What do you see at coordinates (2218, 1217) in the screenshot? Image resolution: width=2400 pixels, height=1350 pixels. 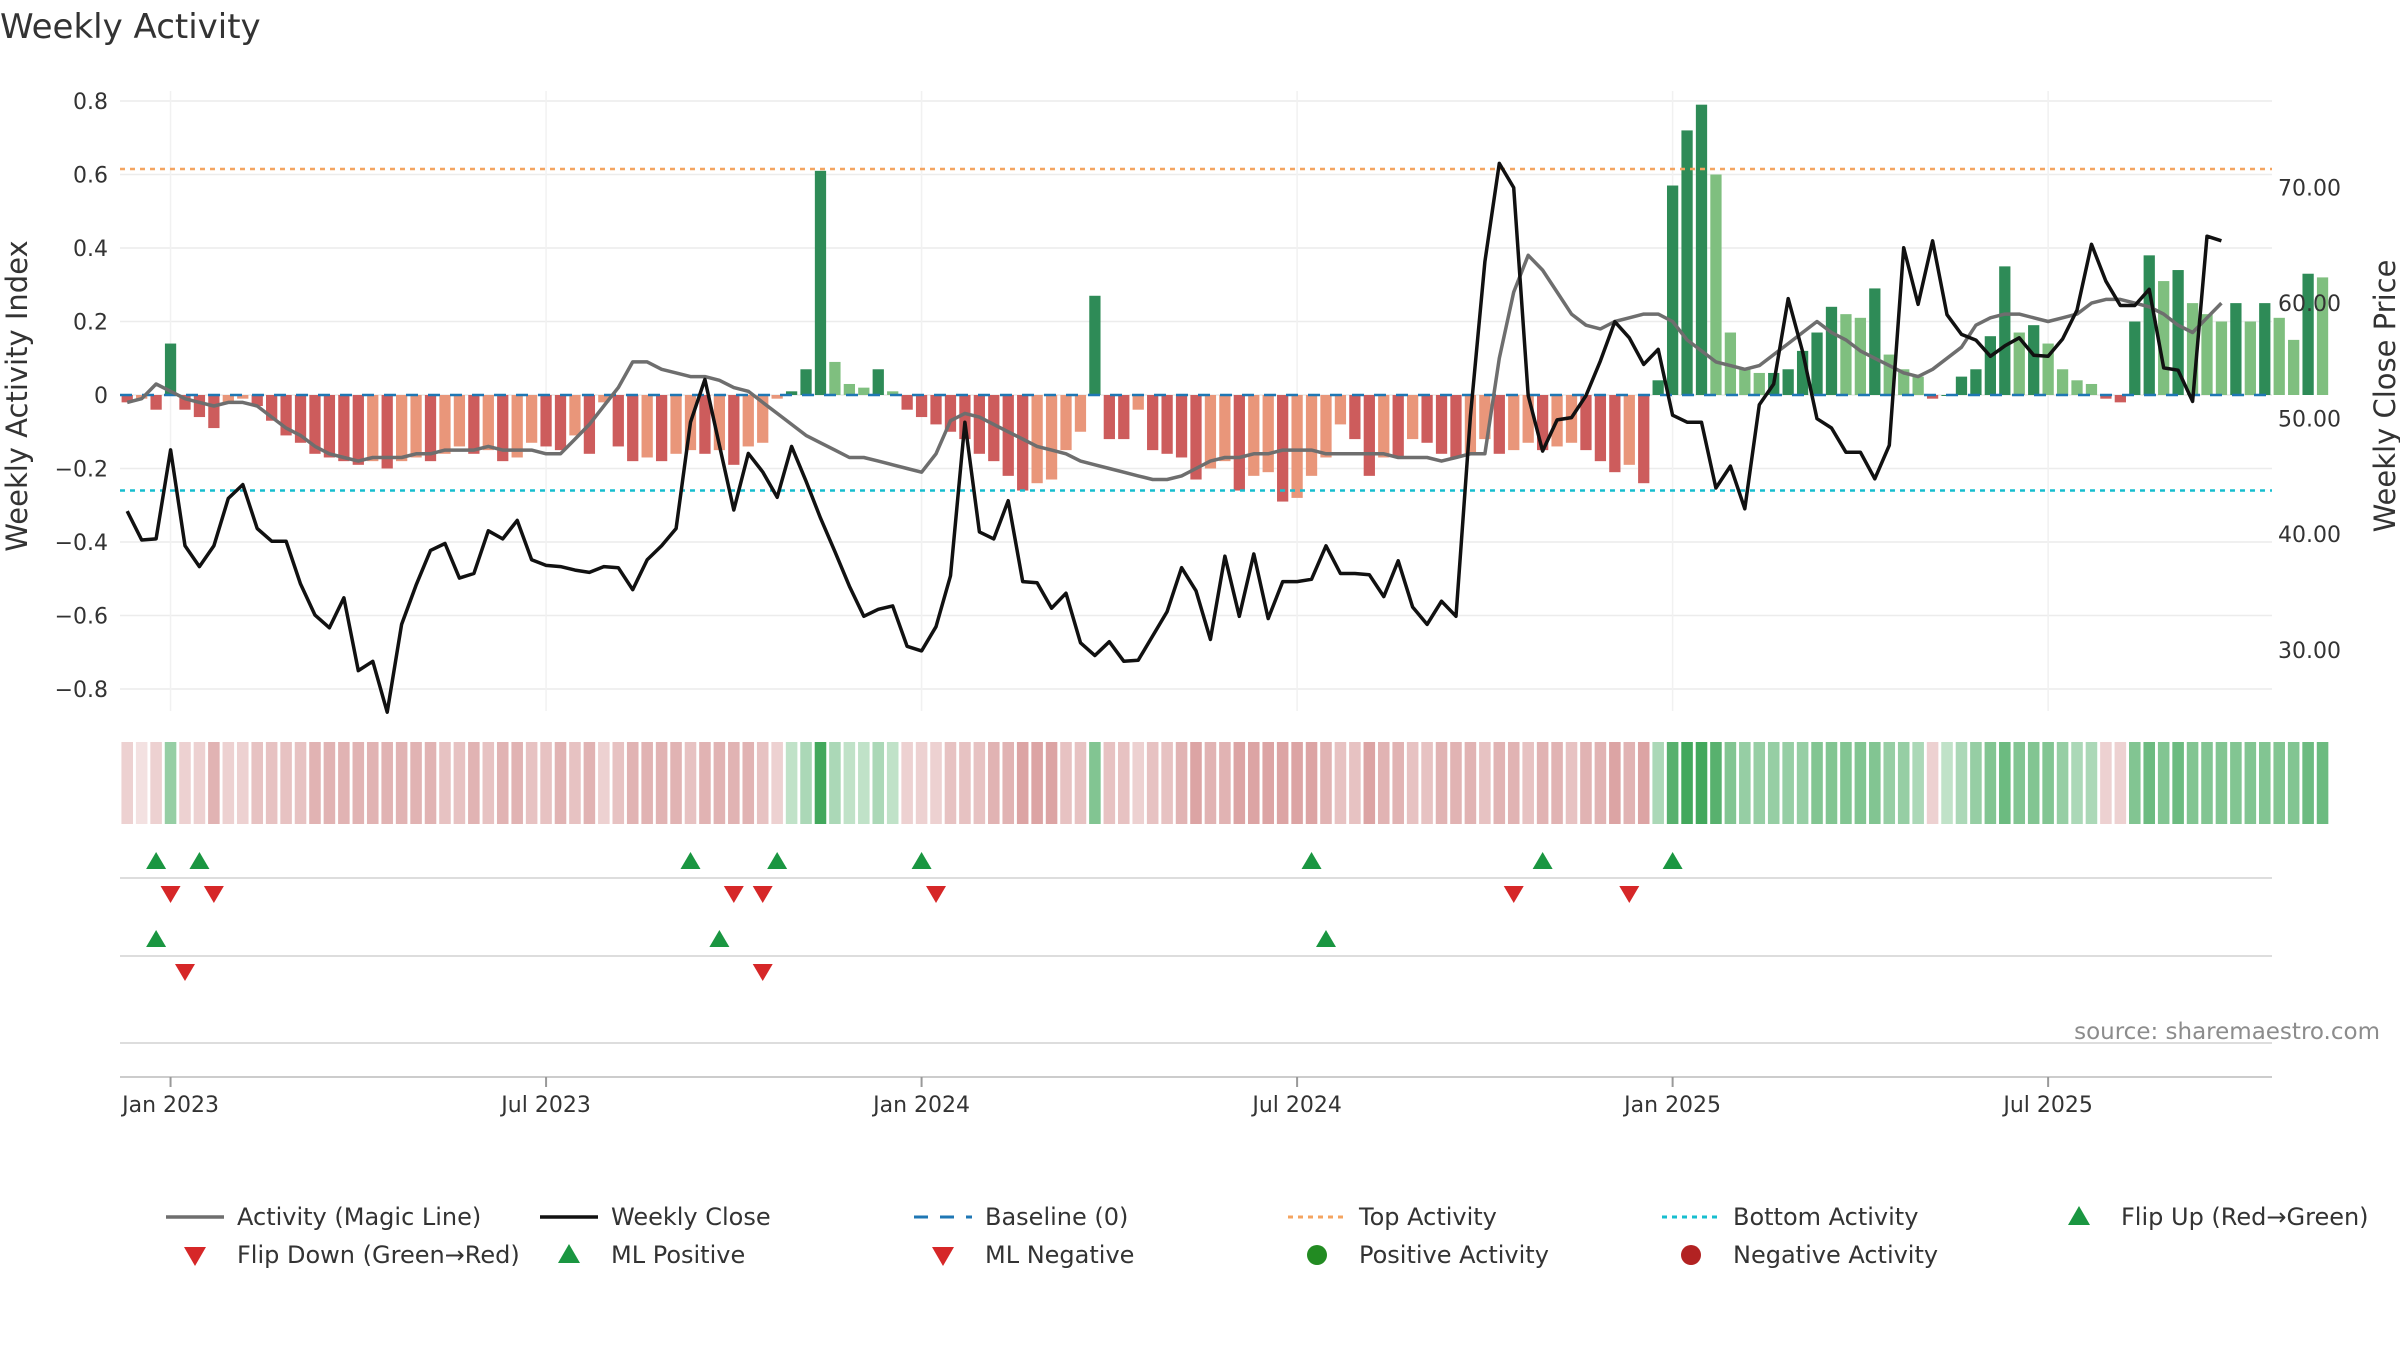 I see `legend-item-flip-up-red-green: Flip Up (Red→Green)` at bounding box center [2218, 1217].